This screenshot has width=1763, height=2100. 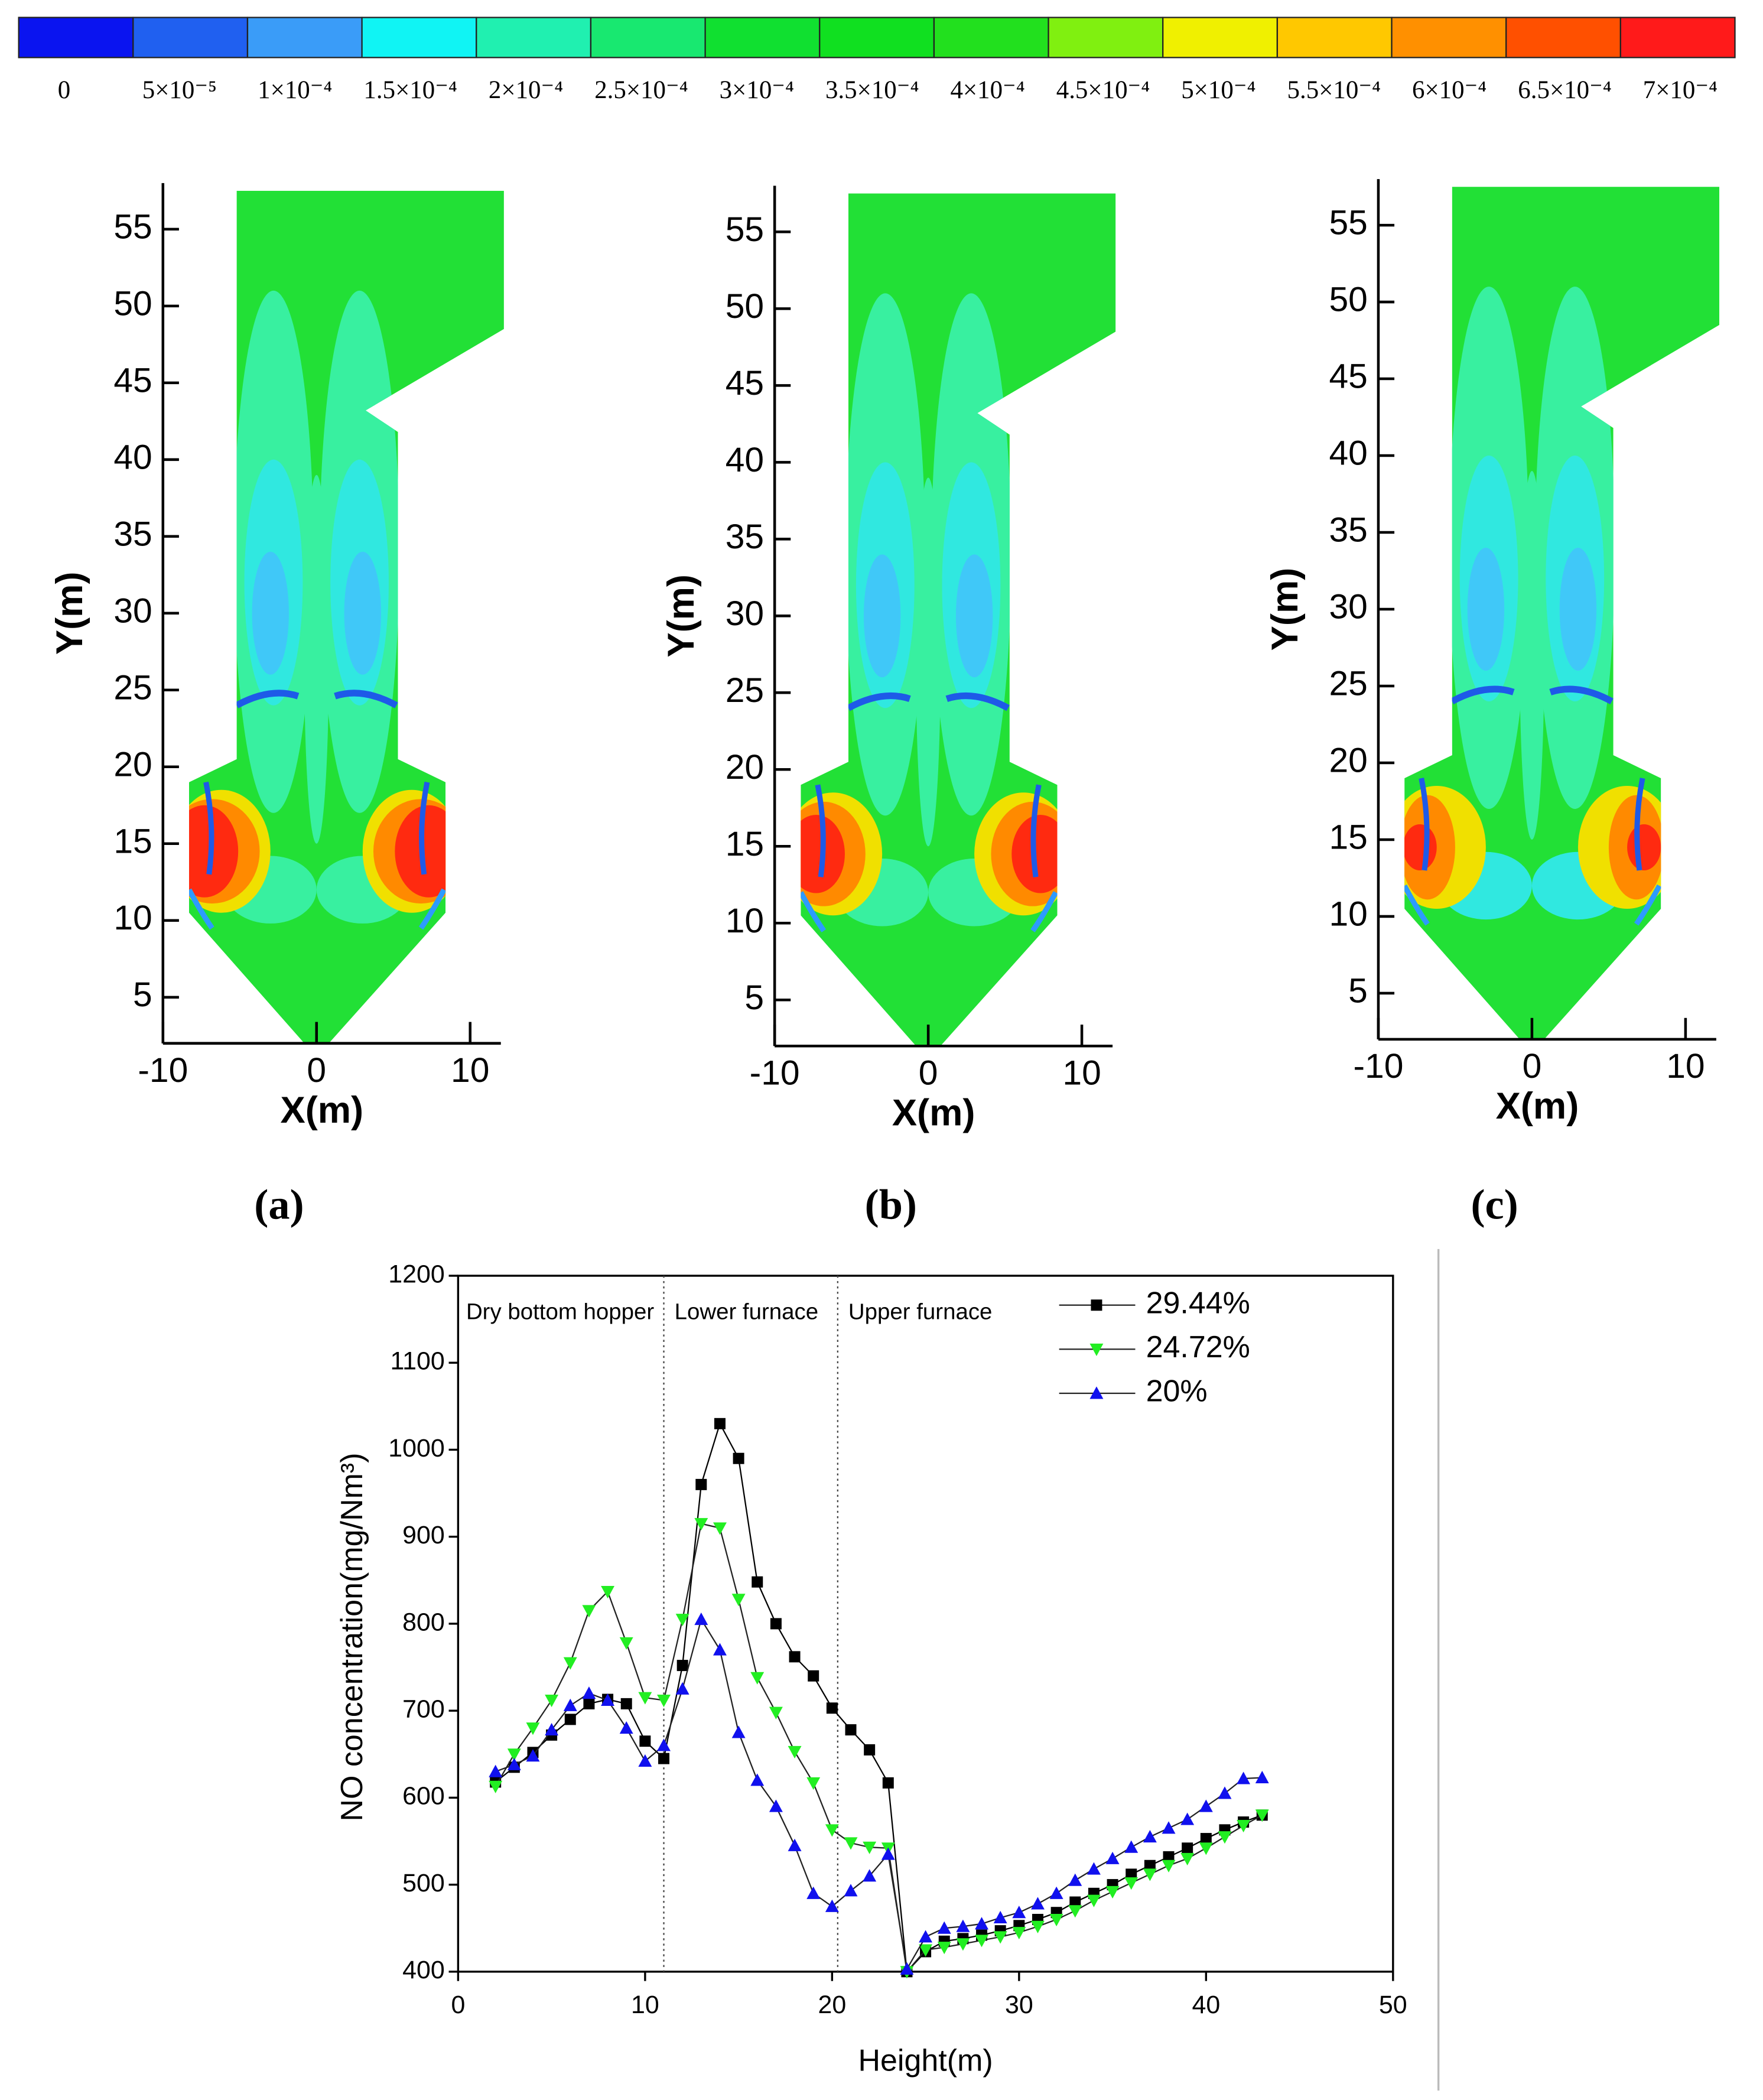 What do you see at coordinates (423, 1622) in the screenshot?
I see `y-tick-label: 800` at bounding box center [423, 1622].